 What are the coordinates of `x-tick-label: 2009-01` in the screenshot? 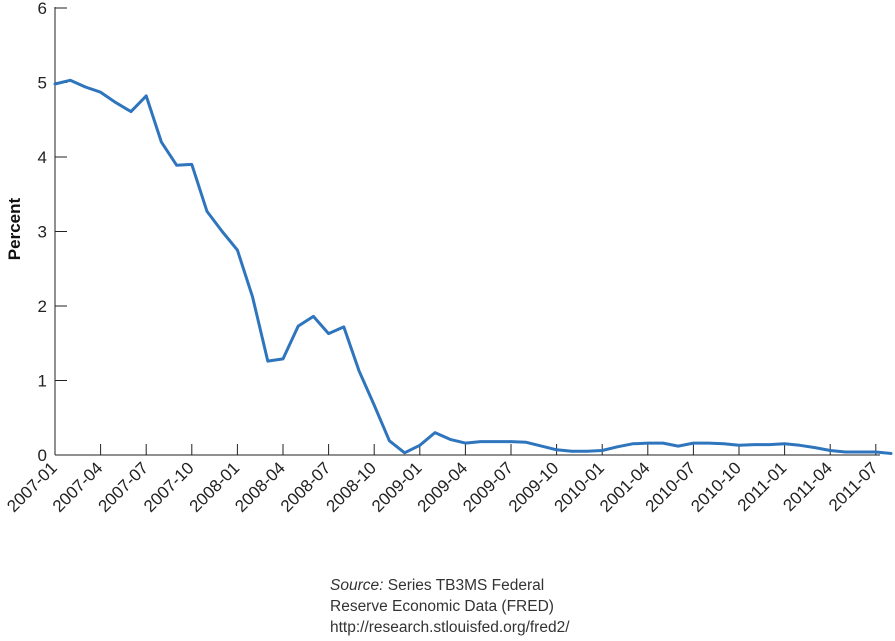 It's located at (397, 487).